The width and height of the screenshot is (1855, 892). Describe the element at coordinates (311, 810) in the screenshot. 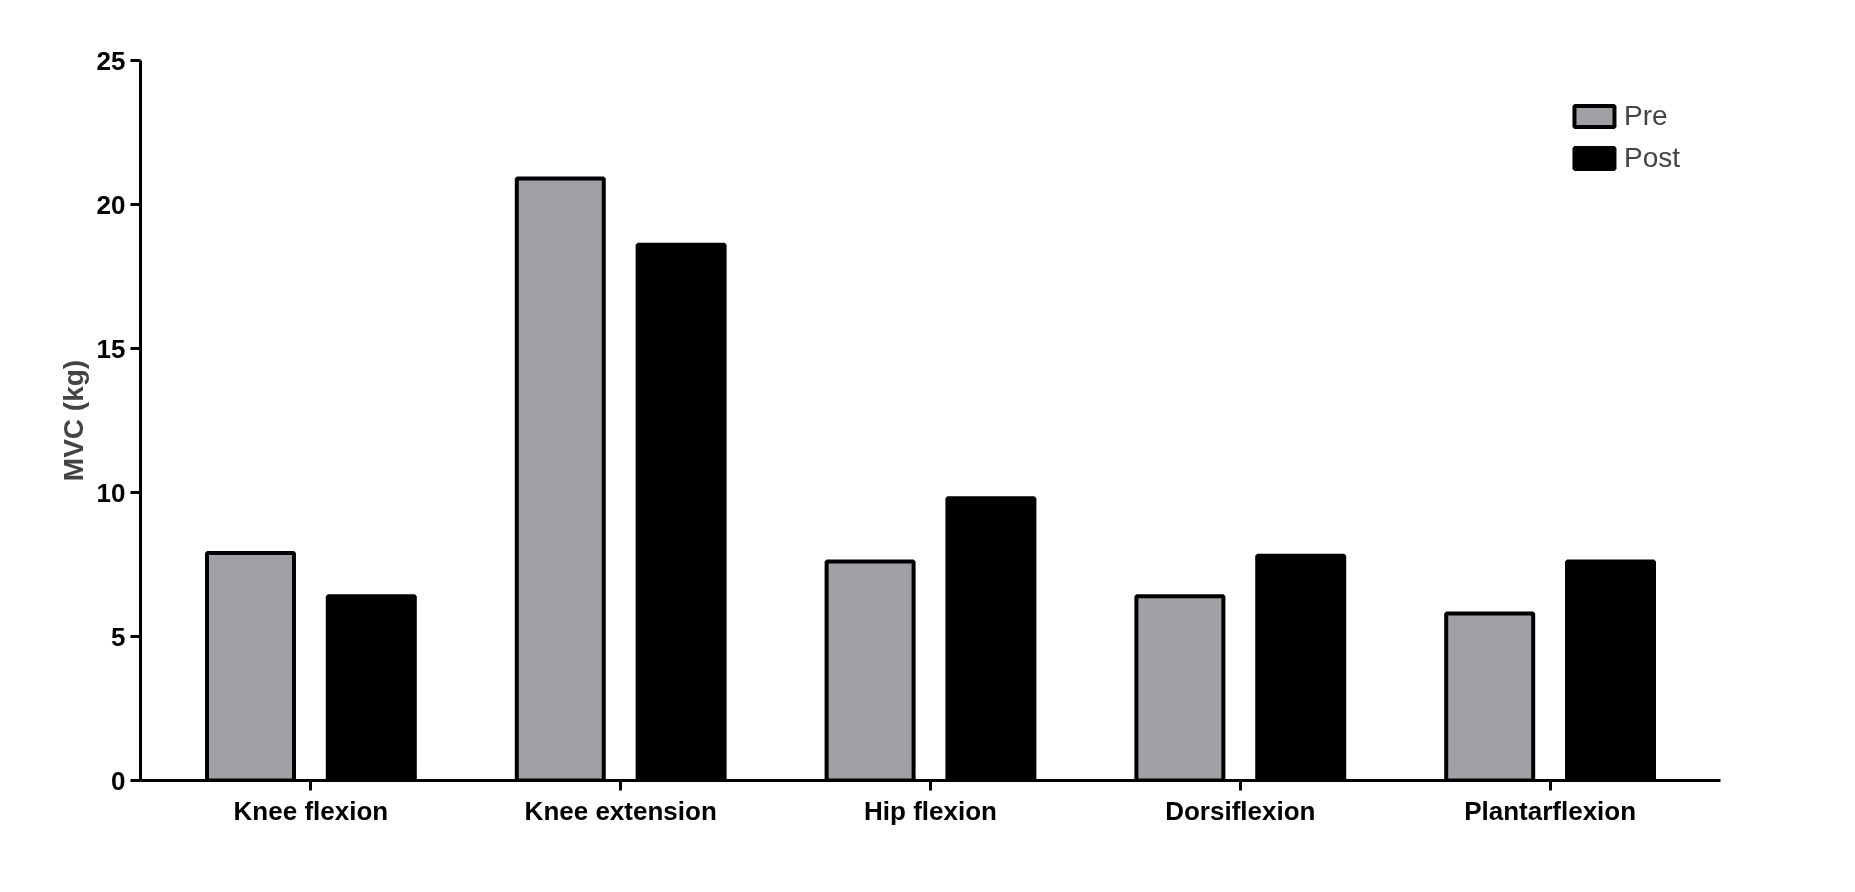

I see `x-tick-label: Knee flexion` at that location.